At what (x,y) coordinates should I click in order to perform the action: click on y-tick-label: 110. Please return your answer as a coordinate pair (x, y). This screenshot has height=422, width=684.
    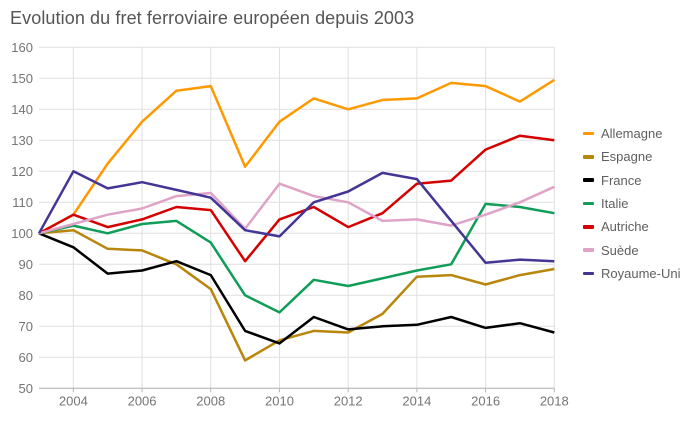
    Looking at the image, I should click on (22, 202).